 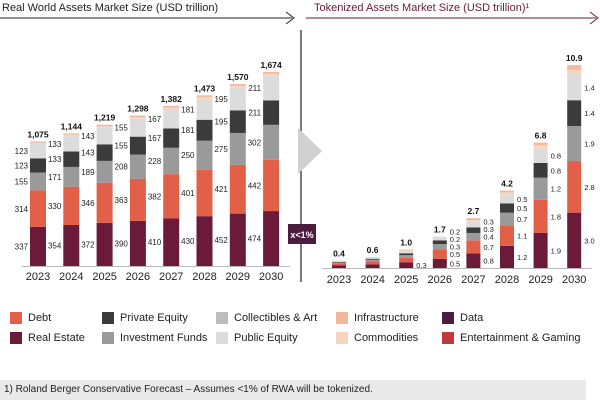 What do you see at coordinates (386, 338) in the screenshot?
I see `legend-label: Commodities` at bounding box center [386, 338].